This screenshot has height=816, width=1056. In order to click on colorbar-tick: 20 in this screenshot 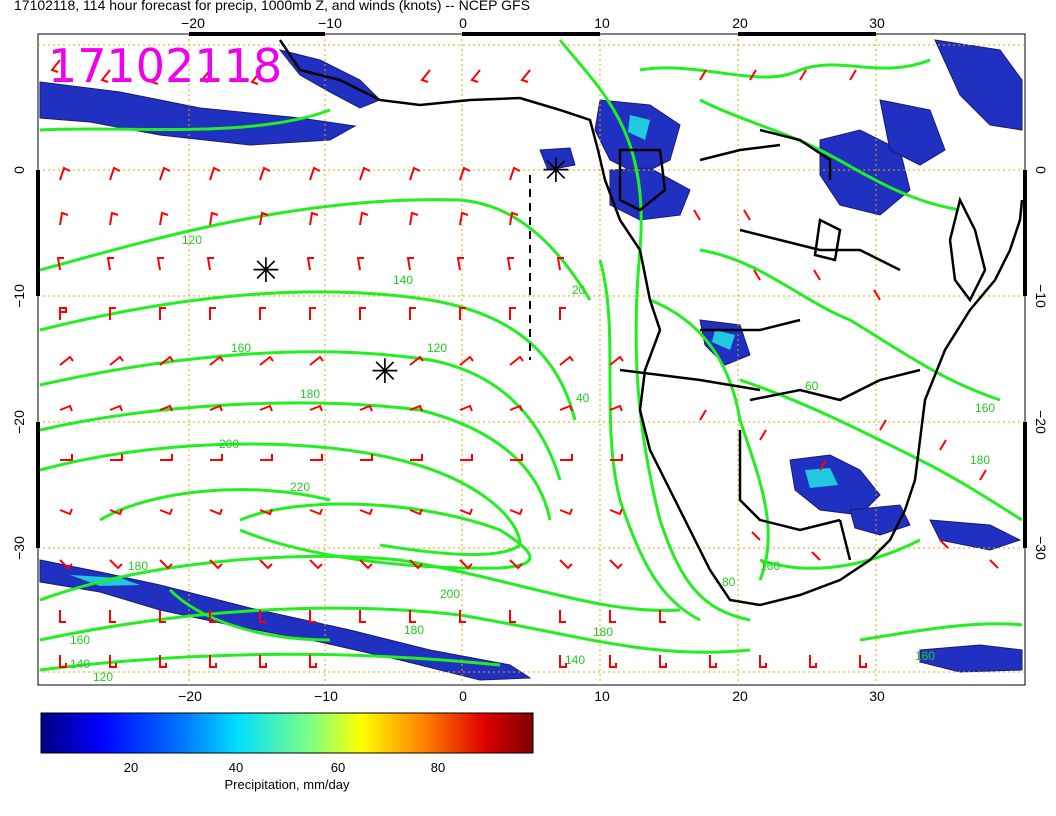, I will do `click(131, 767)`.